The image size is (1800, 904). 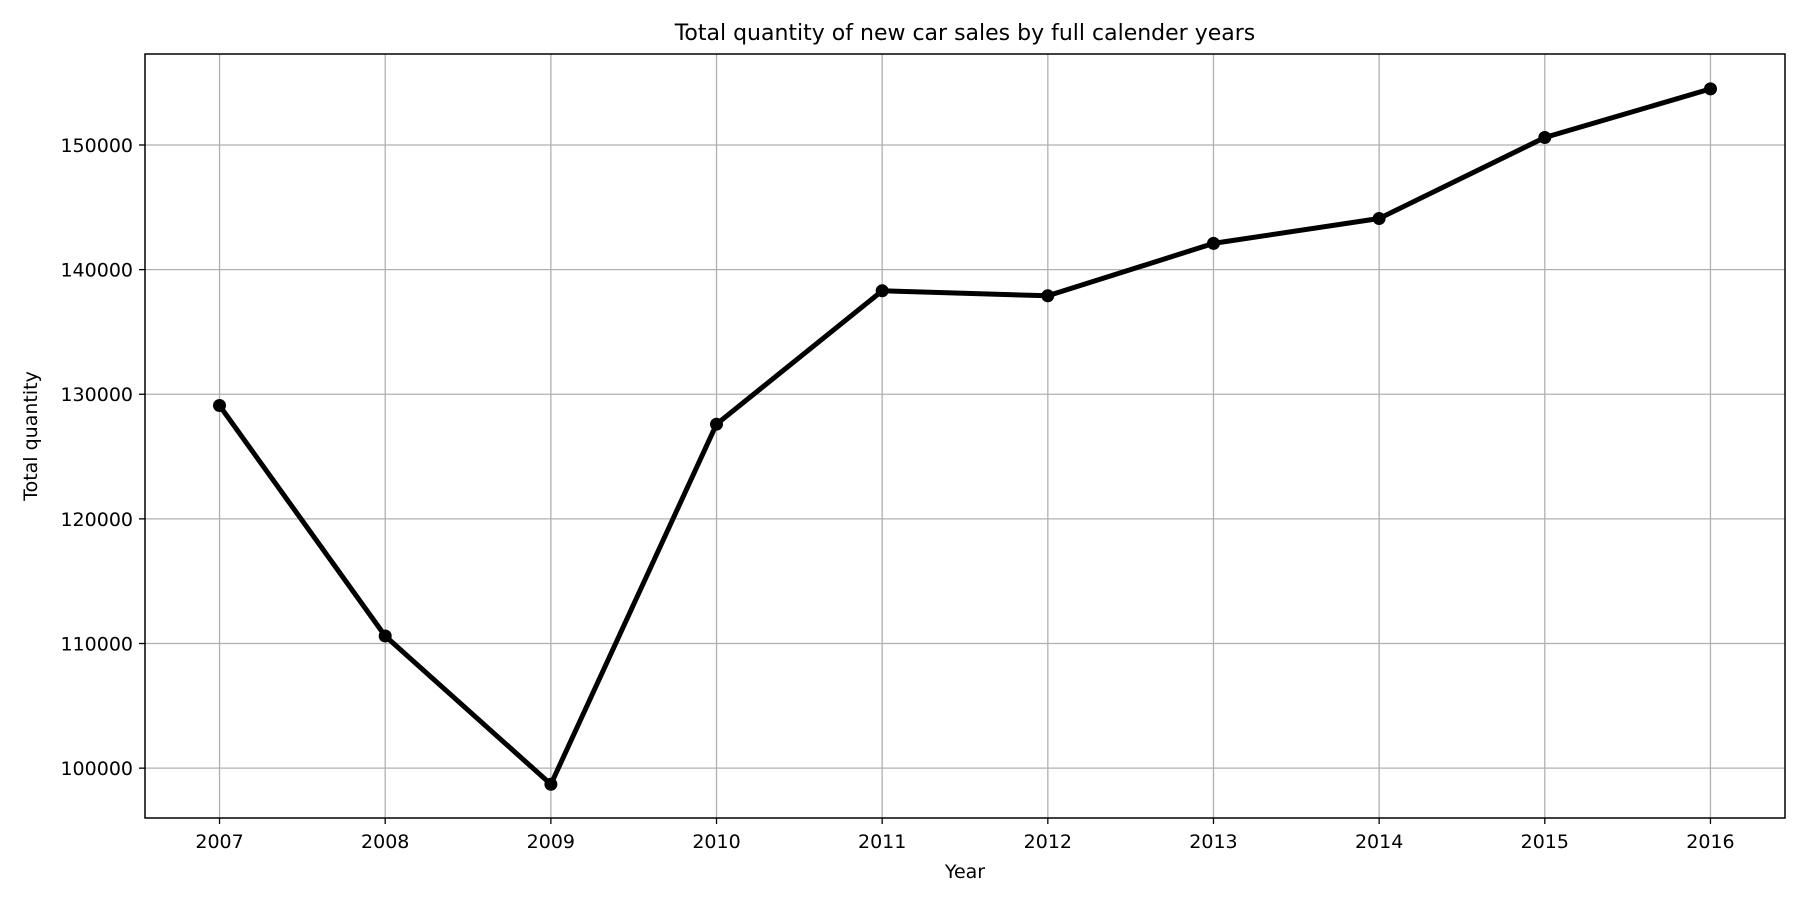 I want to click on x-tick-label: 2007, so click(x=219, y=842).